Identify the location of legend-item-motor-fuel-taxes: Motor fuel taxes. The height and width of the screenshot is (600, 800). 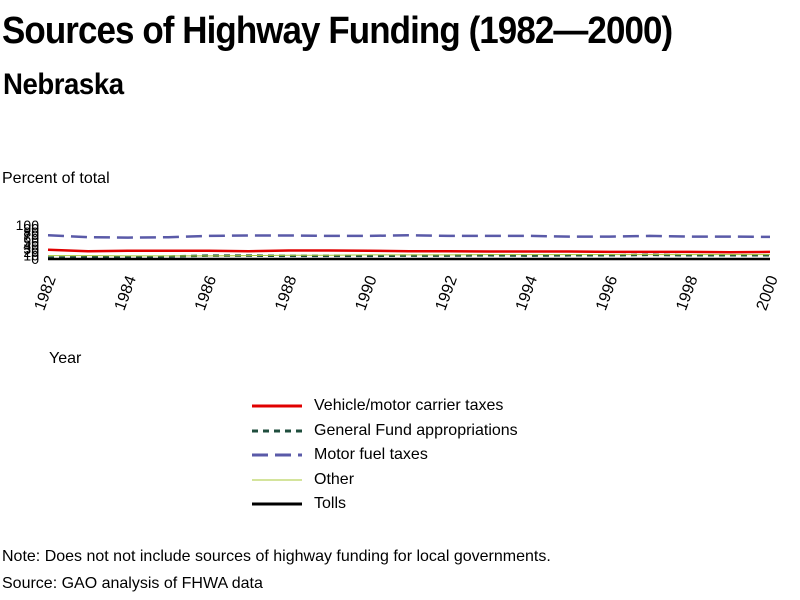
(385, 455).